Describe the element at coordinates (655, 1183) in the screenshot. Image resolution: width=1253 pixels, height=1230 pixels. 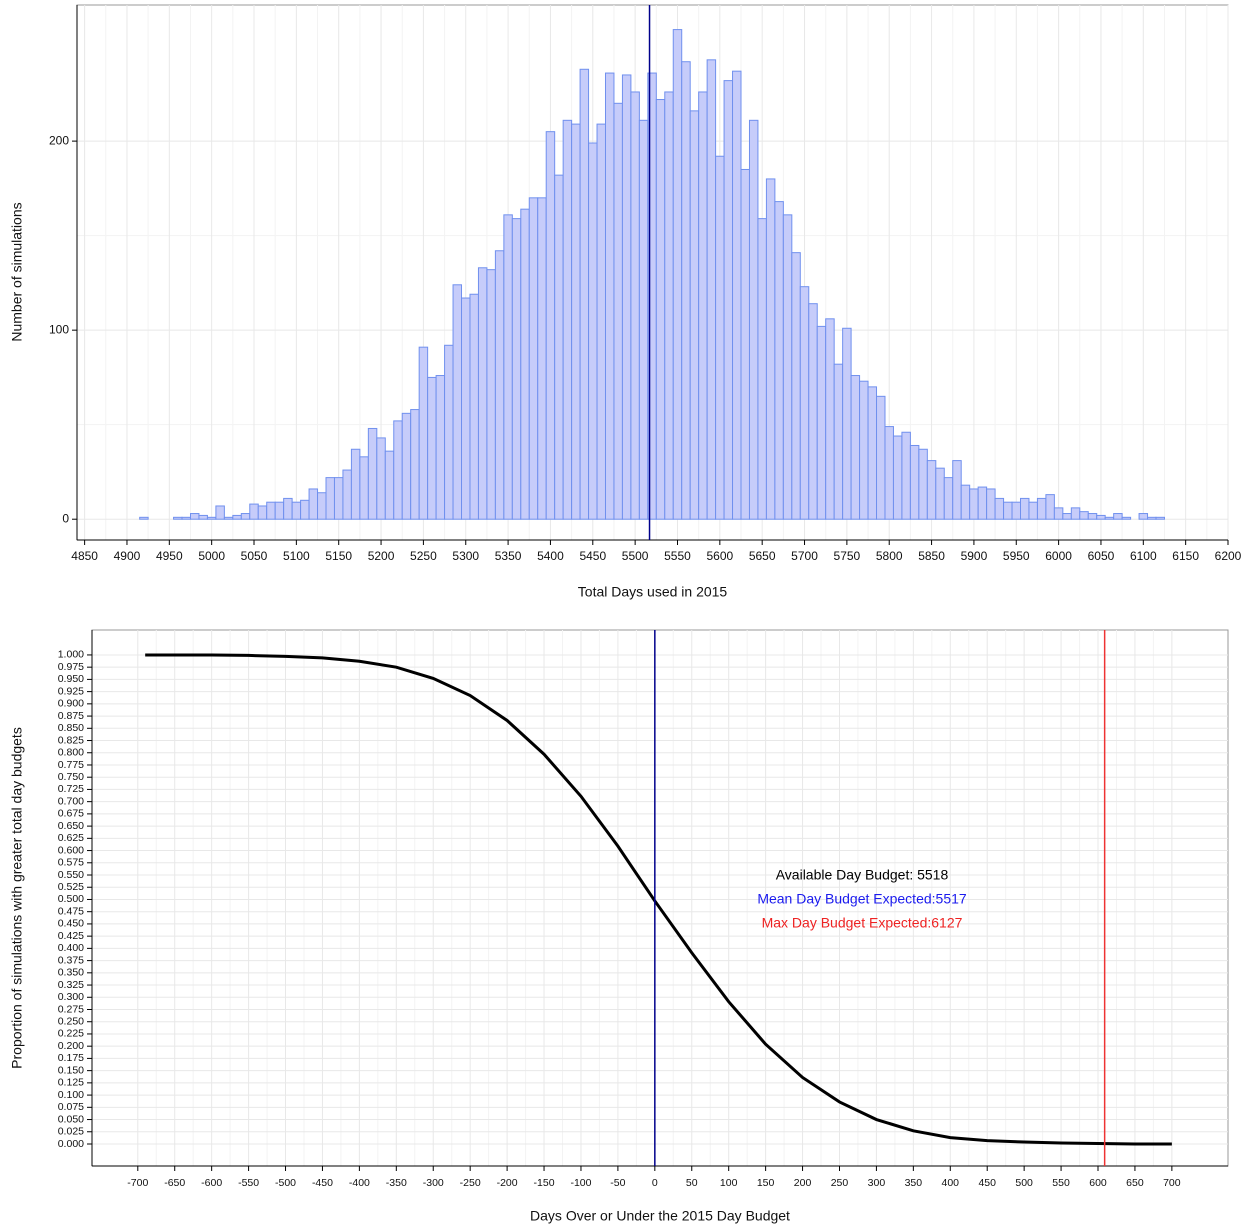
I see `x-tick-label: 0` at that location.